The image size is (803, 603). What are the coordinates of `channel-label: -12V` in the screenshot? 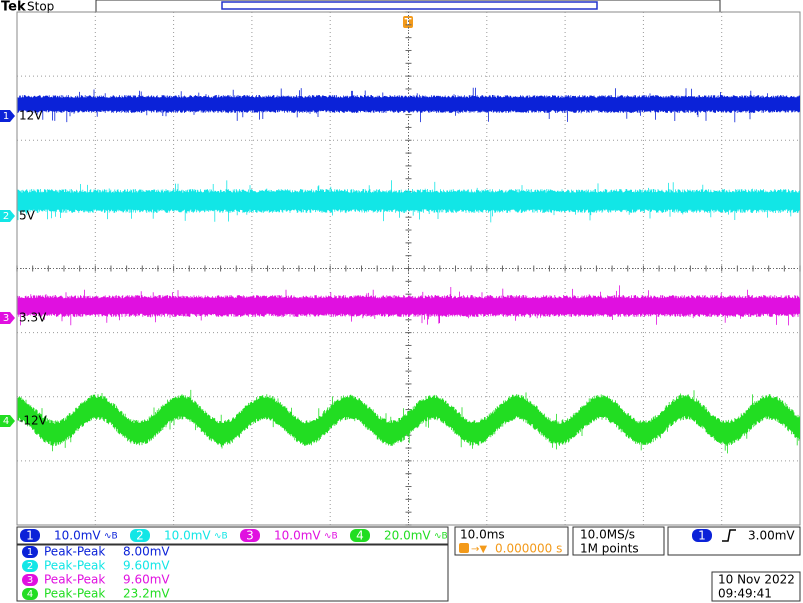 It's located at (33, 421).